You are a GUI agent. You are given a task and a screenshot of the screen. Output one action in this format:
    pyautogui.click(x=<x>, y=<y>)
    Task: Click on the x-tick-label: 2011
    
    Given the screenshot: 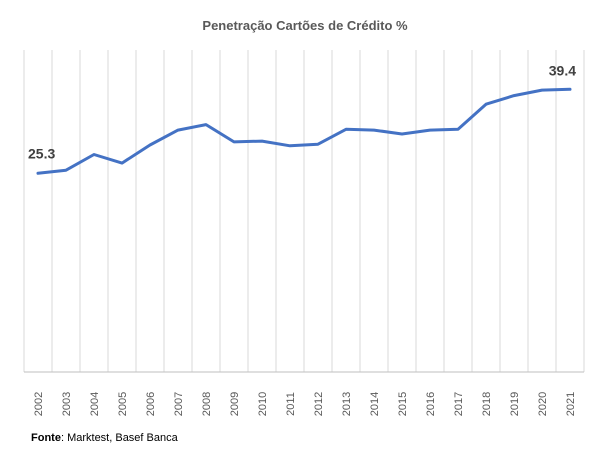 What is the action you would take?
    pyautogui.click(x=291, y=404)
    